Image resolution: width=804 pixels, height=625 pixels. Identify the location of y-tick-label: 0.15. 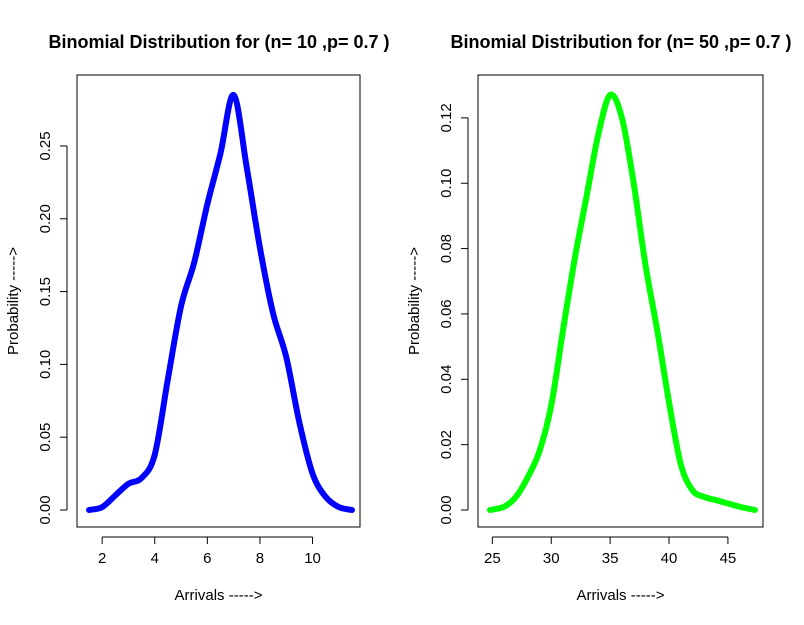
(45, 291).